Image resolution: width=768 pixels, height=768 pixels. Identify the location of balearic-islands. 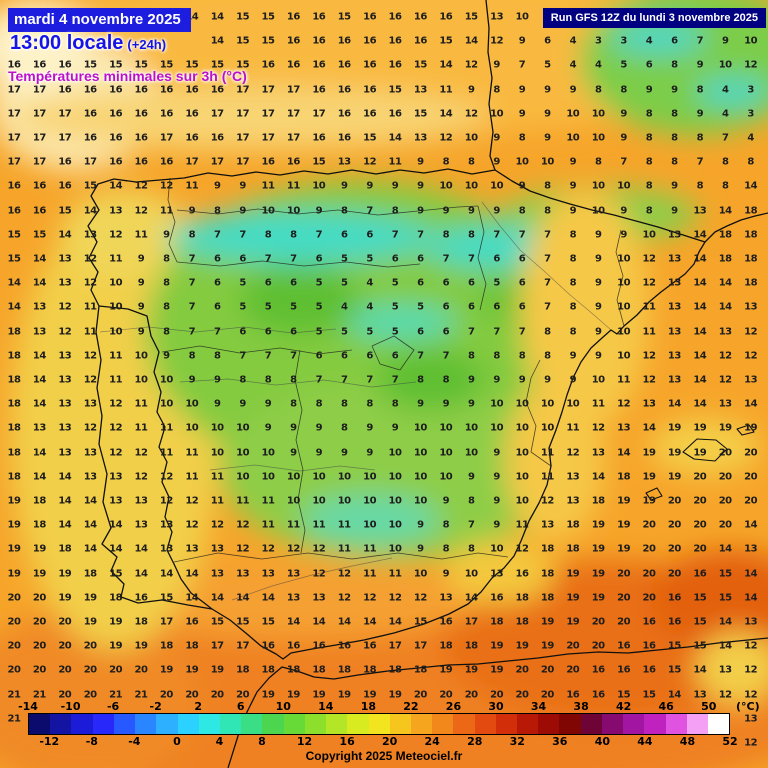
(700, 462).